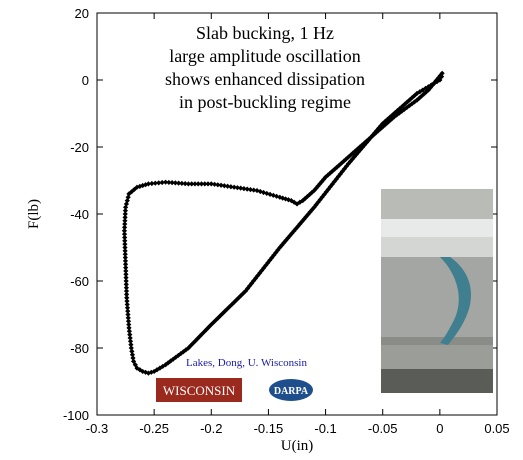 This screenshot has width=523, height=460. What do you see at coordinates (97, 428) in the screenshot?
I see `x-tick-label: -0.3` at bounding box center [97, 428].